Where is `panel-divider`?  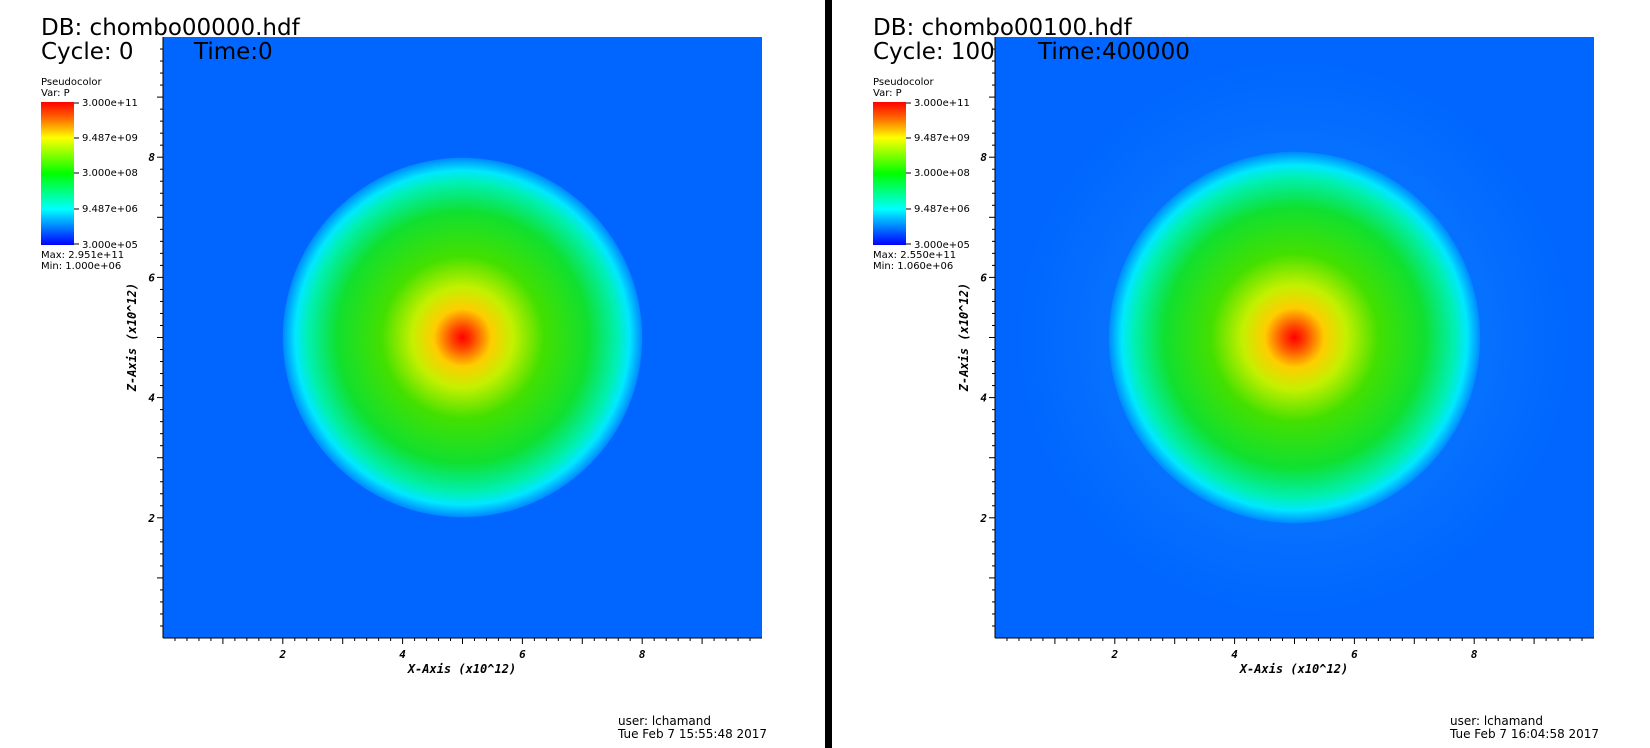
panel-divider is located at coordinates (828, 374).